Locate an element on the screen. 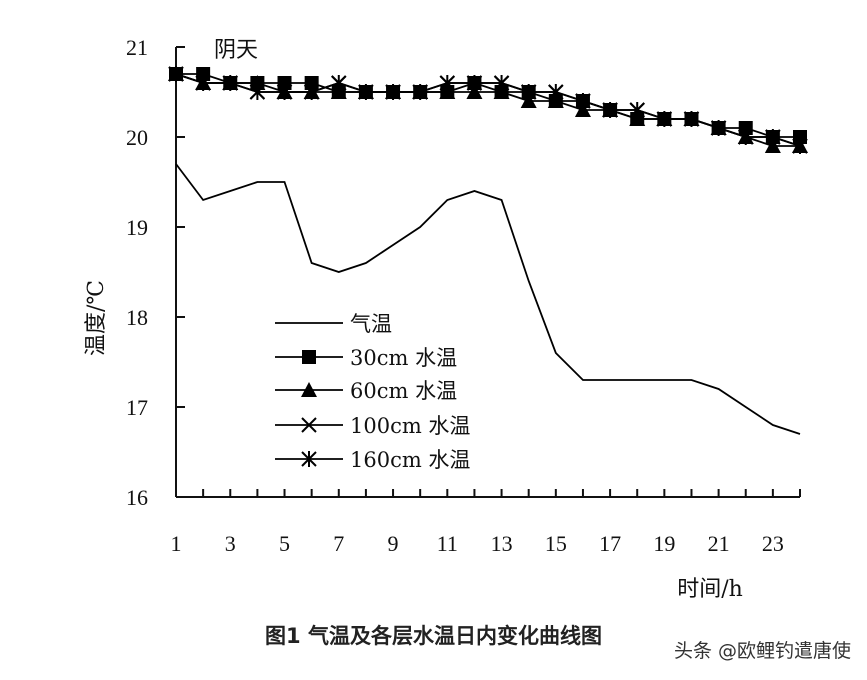 Image resolution: width=867 pixels, height=680 pixels. x-tick-label: 1 is located at coordinates (176, 543).